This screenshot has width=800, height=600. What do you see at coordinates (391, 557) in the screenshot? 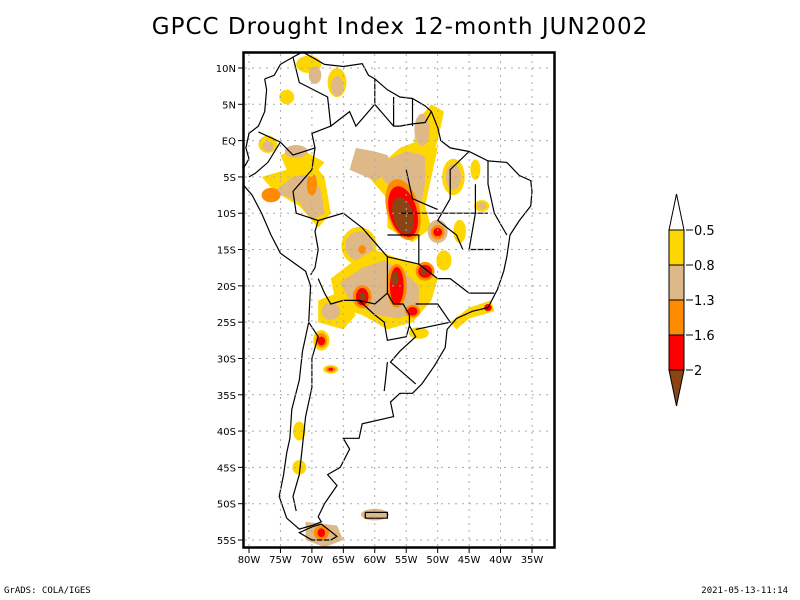
I see `lon-axis: 80W 75W 70W 65W 60W 55W 50W 45W 40W 35W` at bounding box center [391, 557].